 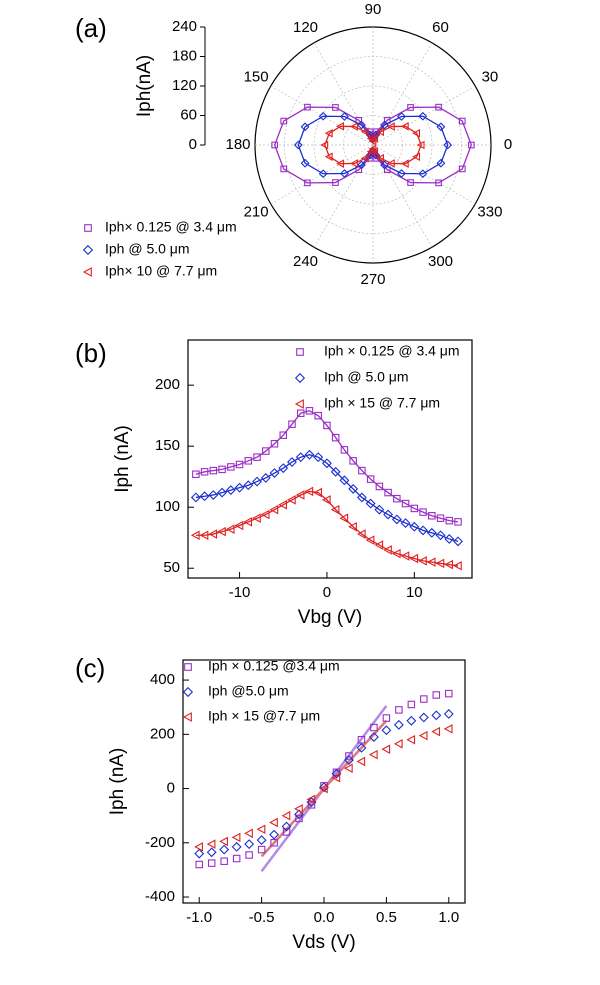 I want to click on legend-label: Iph @5.0 μm, so click(x=248, y=691).